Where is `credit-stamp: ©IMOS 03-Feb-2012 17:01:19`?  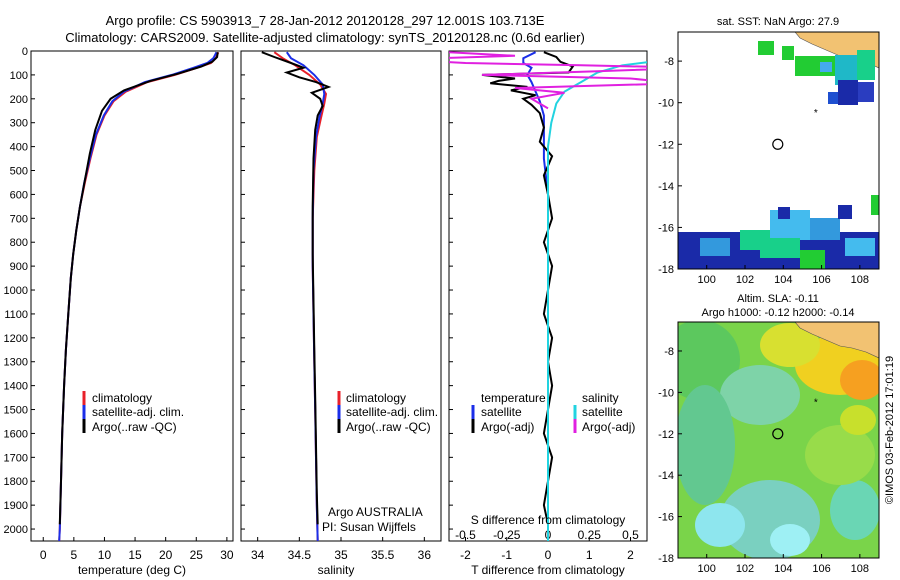
credit-stamp: ©IMOS 03-Feb-2012 17:01:19 is located at coordinates (890, 430).